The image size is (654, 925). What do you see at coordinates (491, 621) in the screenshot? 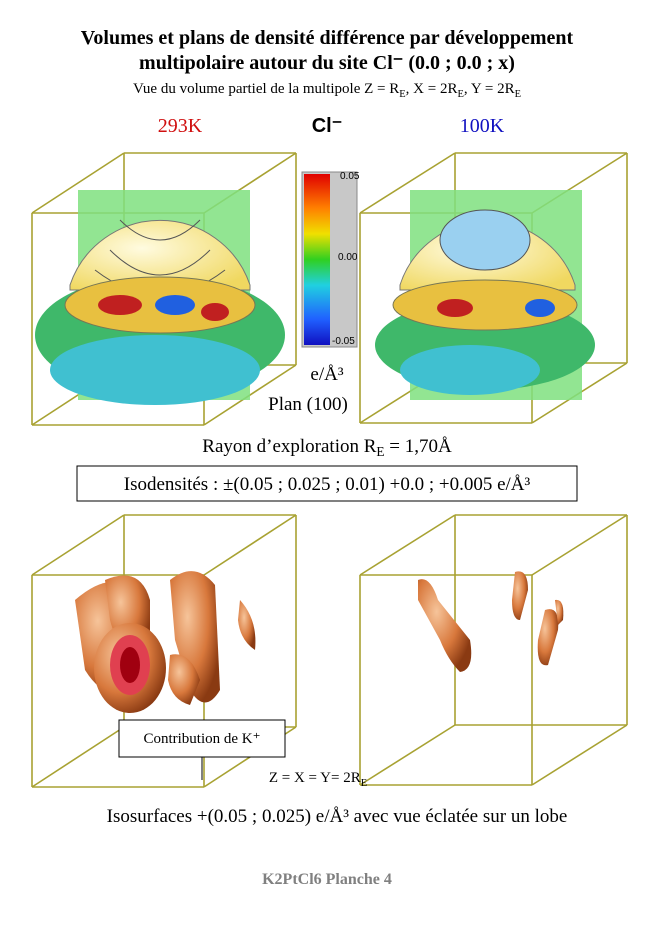
I see `isosurface-view-right` at bounding box center [491, 621].